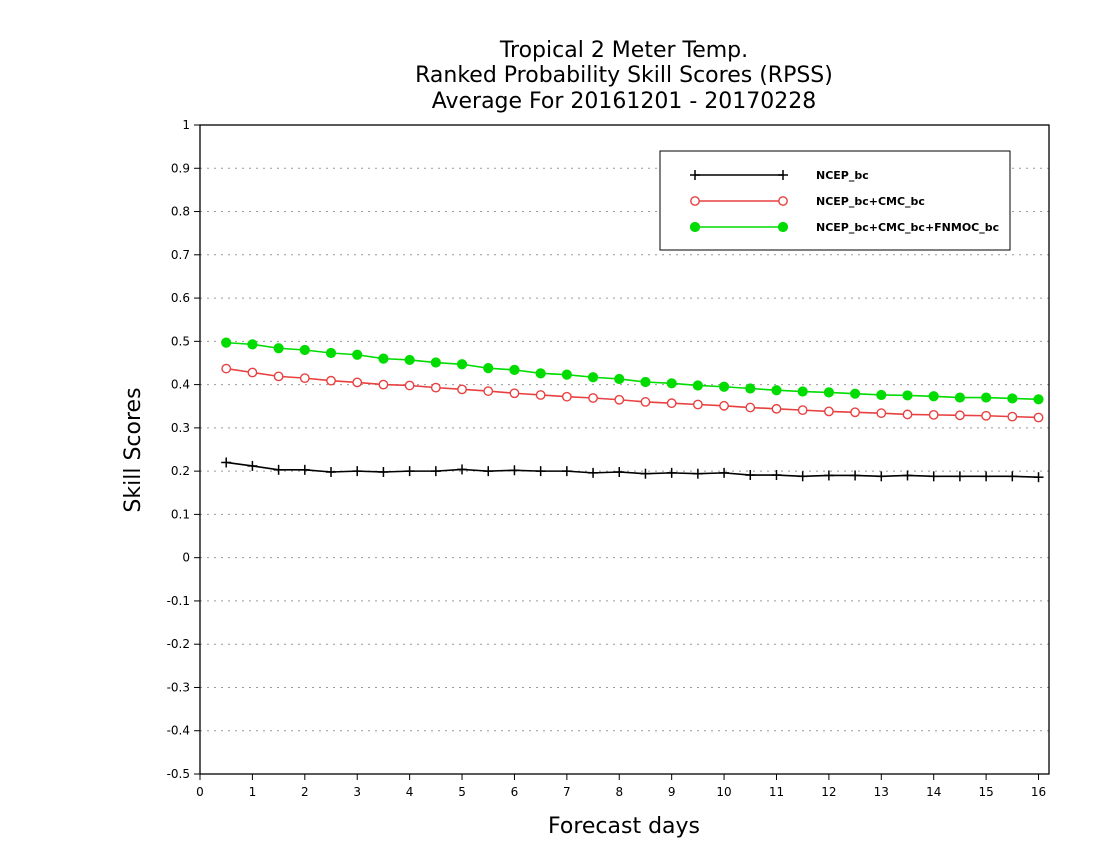  What do you see at coordinates (1038, 792) in the screenshot?
I see `x-tick-label: 16` at bounding box center [1038, 792].